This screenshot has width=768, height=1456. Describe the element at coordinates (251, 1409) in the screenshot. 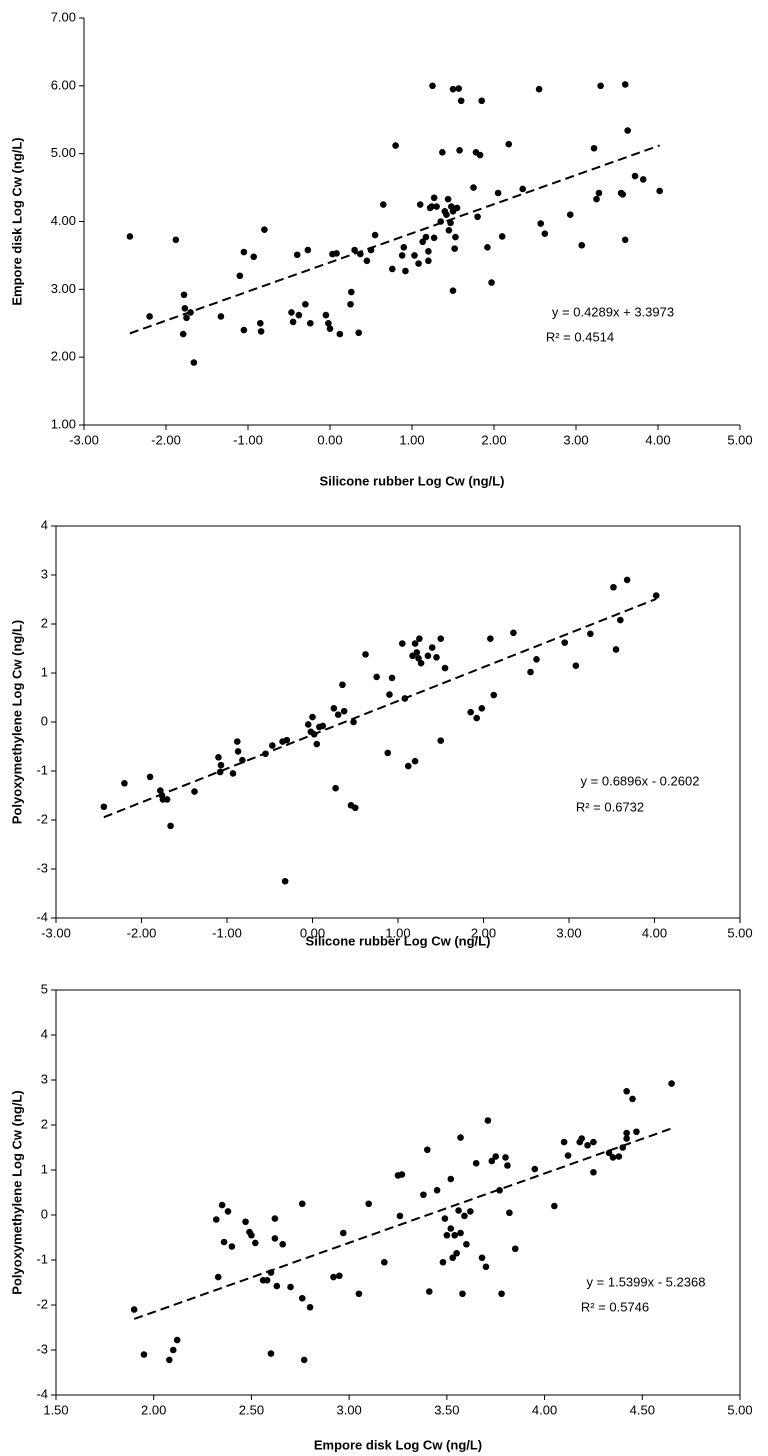

I see `x-tick-label: 2.50` at that location.